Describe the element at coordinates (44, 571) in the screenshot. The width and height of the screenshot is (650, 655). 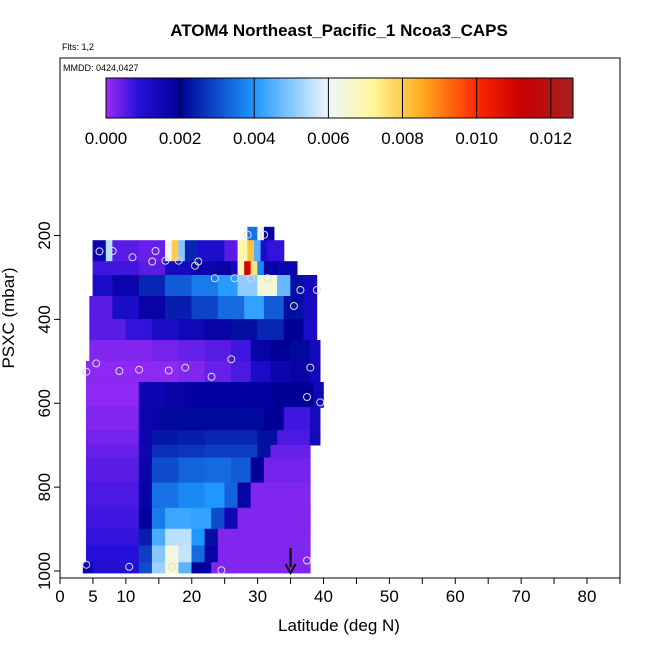
I see `y-tick-label: 1000` at that location.